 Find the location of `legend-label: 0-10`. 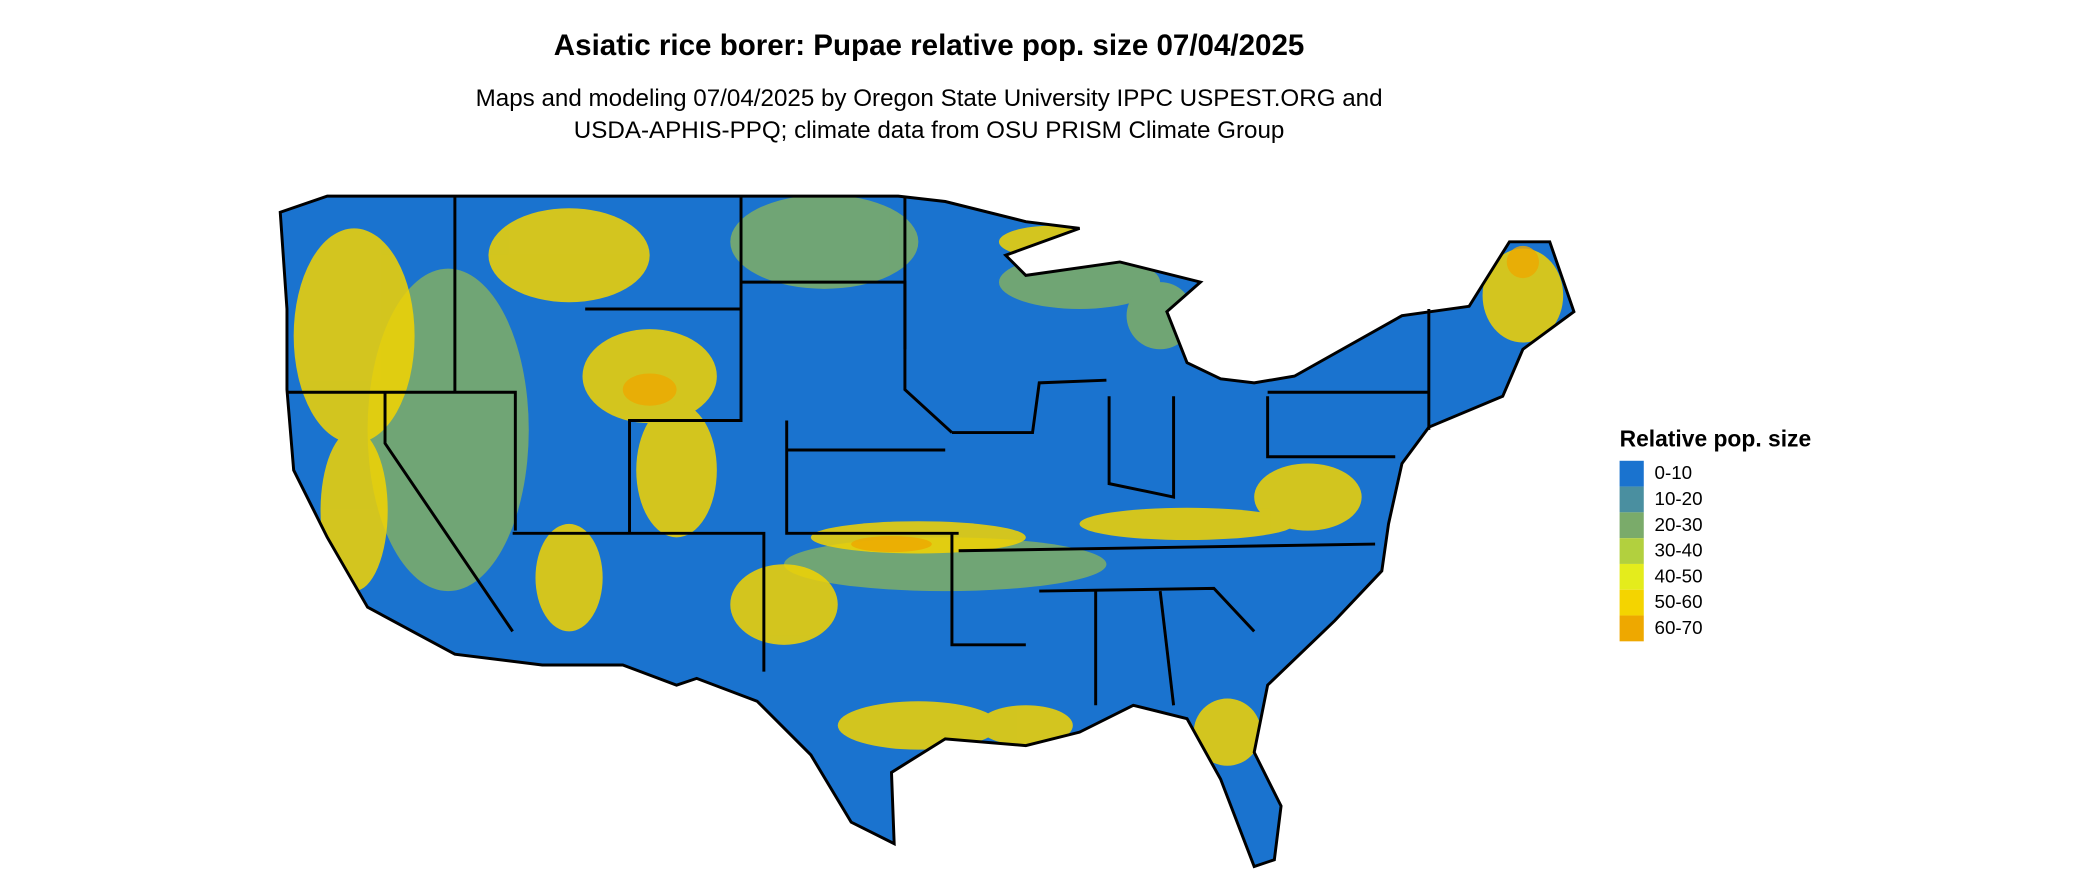

legend-label: 0-10 is located at coordinates (1674, 472).